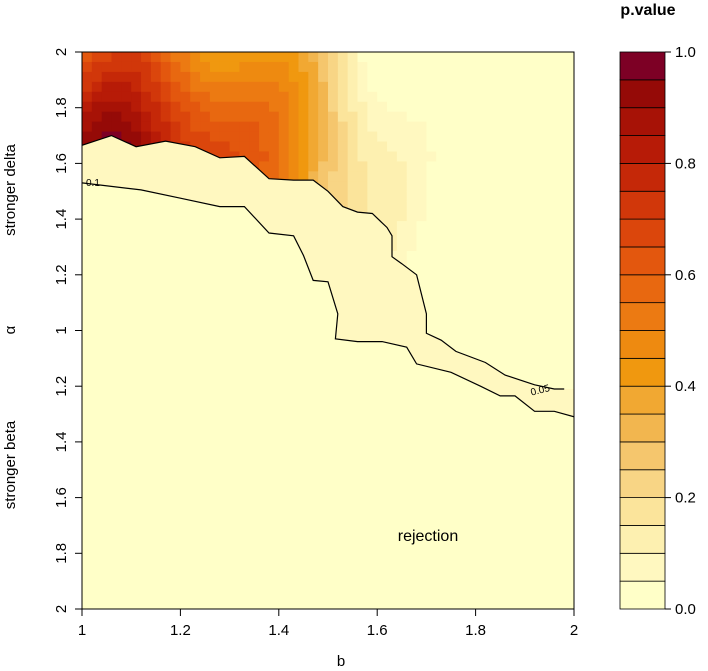 The height and width of the screenshot is (671, 708). I want to click on legend-swatch, so click(642, 456).